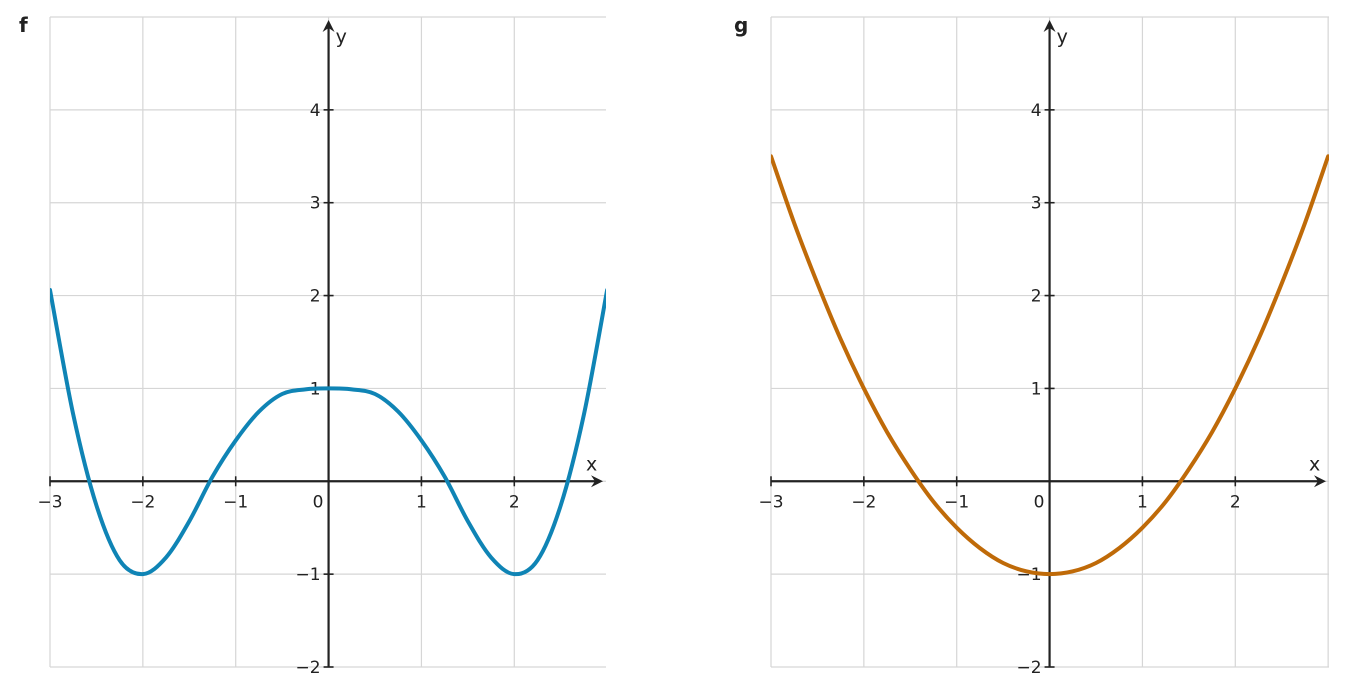  I want to click on y-tick-label: −1, so click(308, 575).